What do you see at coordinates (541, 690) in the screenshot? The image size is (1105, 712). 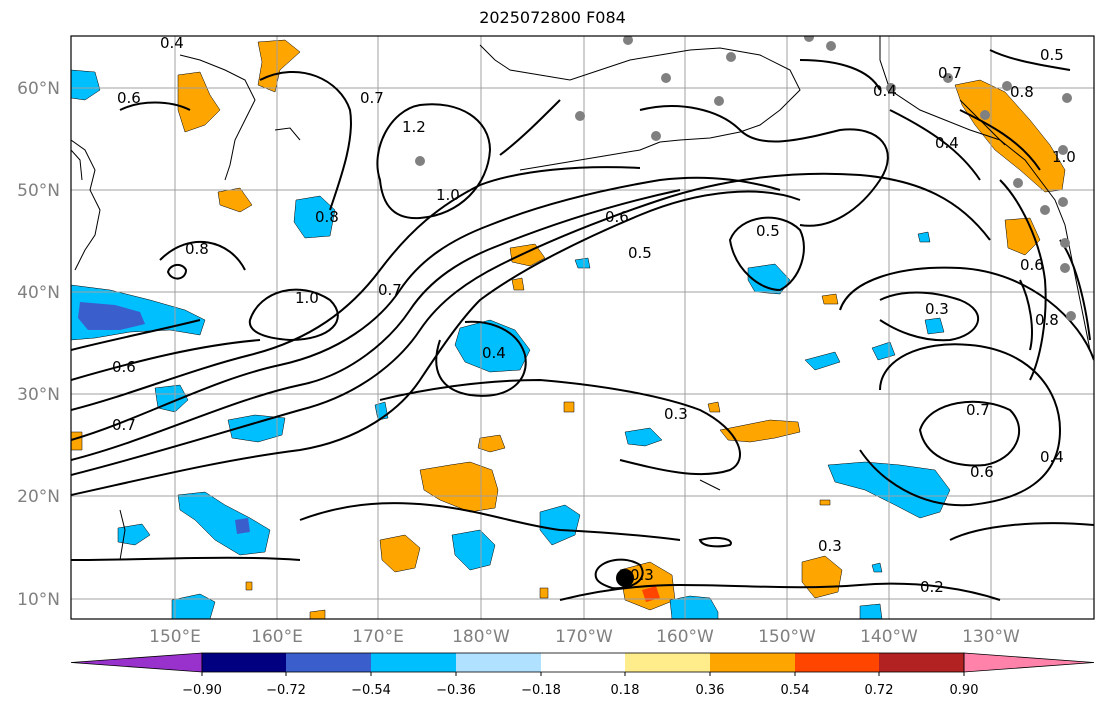 I see `colorbar-label: −0.18` at bounding box center [541, 690].